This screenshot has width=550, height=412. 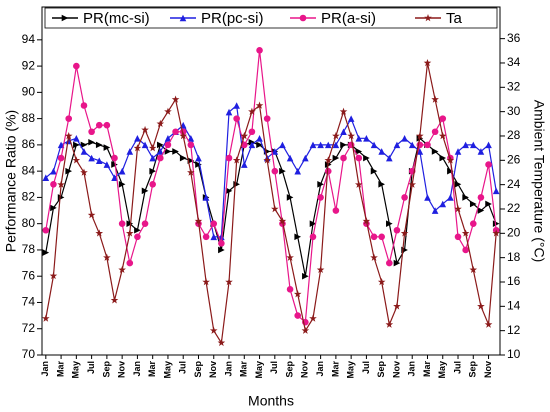 What do you see at coordinates (514, 354) in the screenshot?
I see `y2-tick-label: 10` at bounding box center [514, 354].